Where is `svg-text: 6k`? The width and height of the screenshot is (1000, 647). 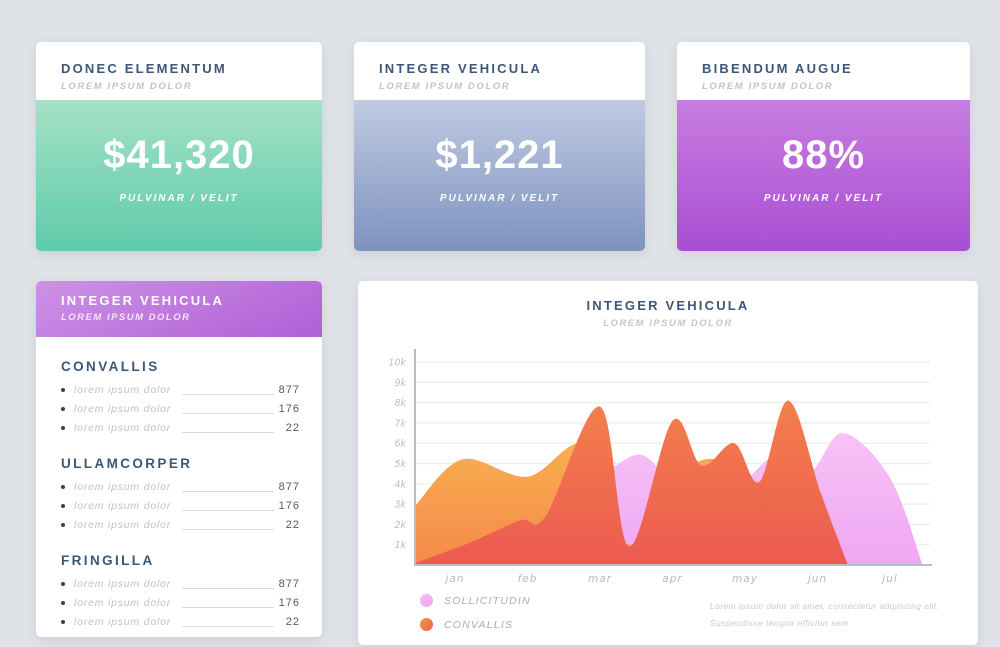 svg-text: 6k is located at coordinates (400, 444).